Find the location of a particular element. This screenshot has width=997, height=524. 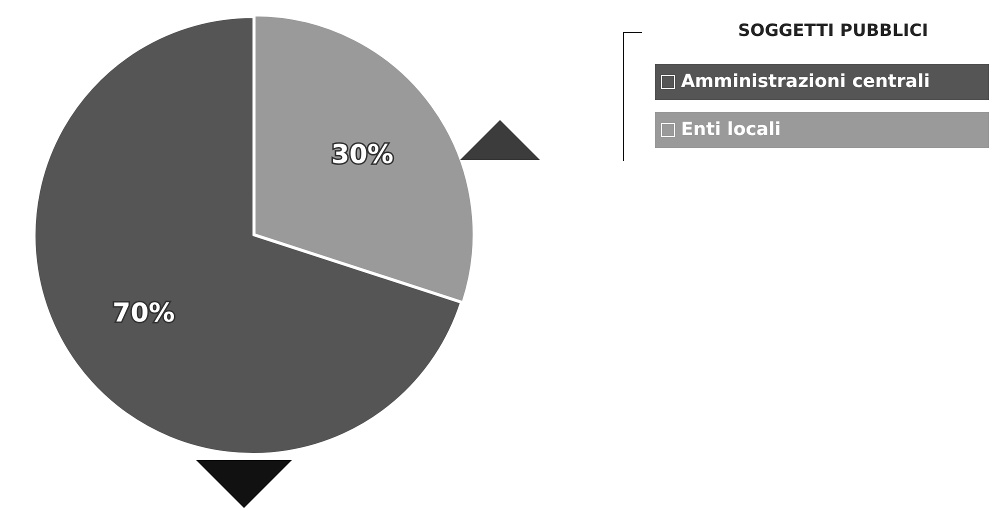

data-label: 70% is located at coordinates (143, 313).